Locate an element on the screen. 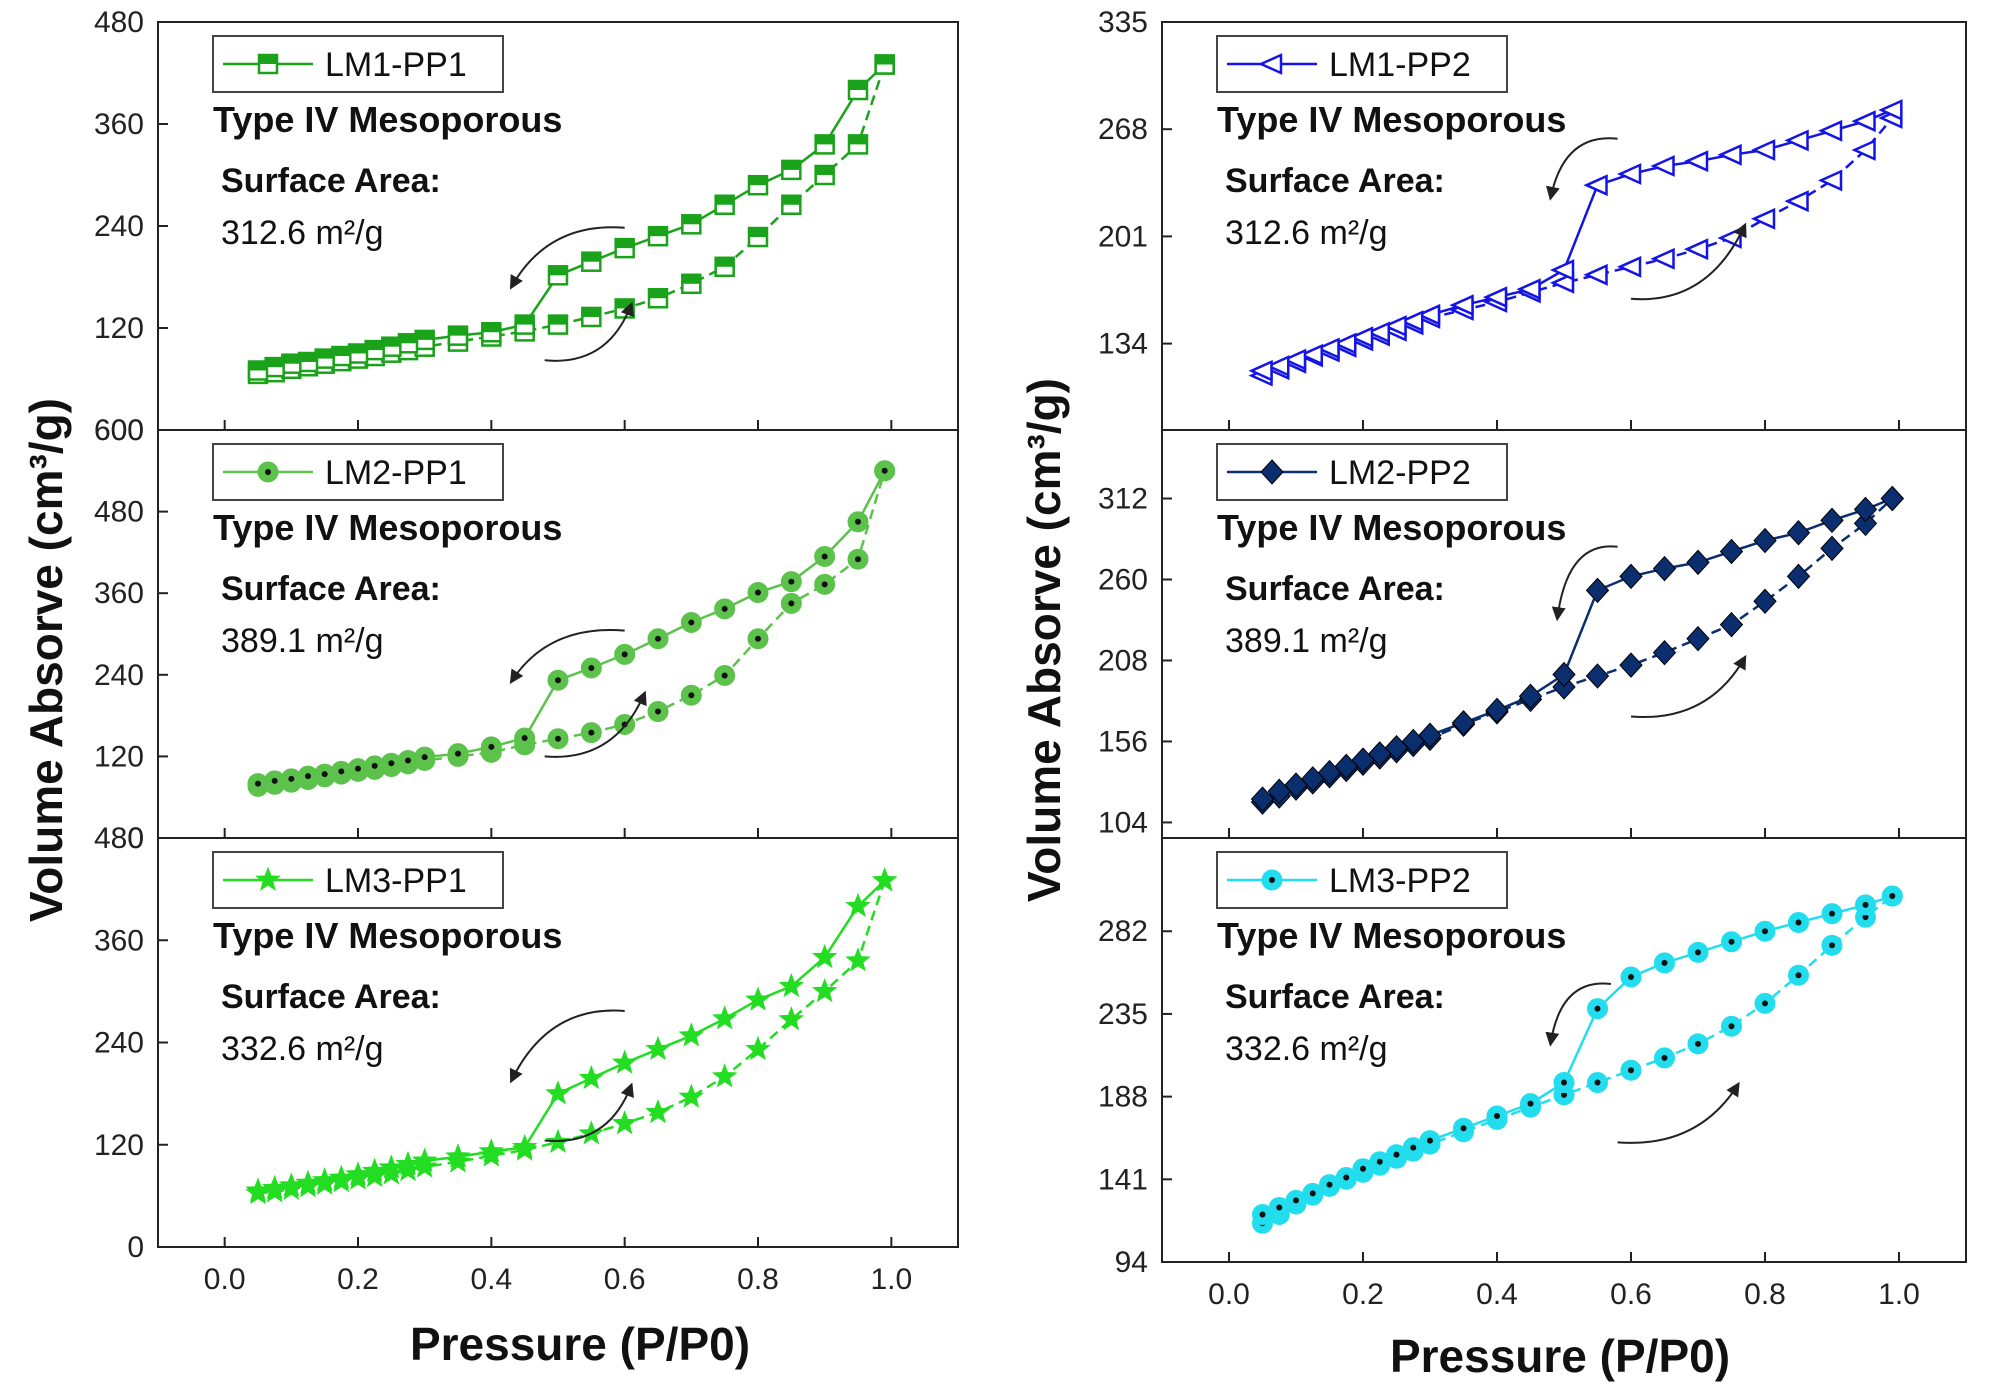 This screenshot has height=1398, width=1990. lm2-pp2-ytick-label-0: 104 is located at coordinates (1123, 822).